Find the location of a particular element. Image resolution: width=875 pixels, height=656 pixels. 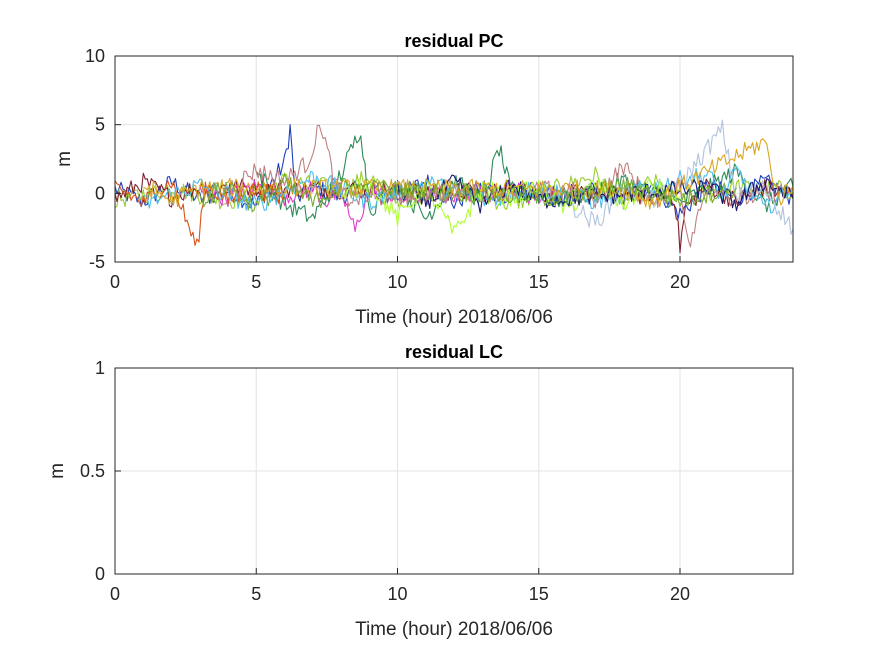

residual-lc-x-tick-label: 15 is located at coordinates (539, 594).